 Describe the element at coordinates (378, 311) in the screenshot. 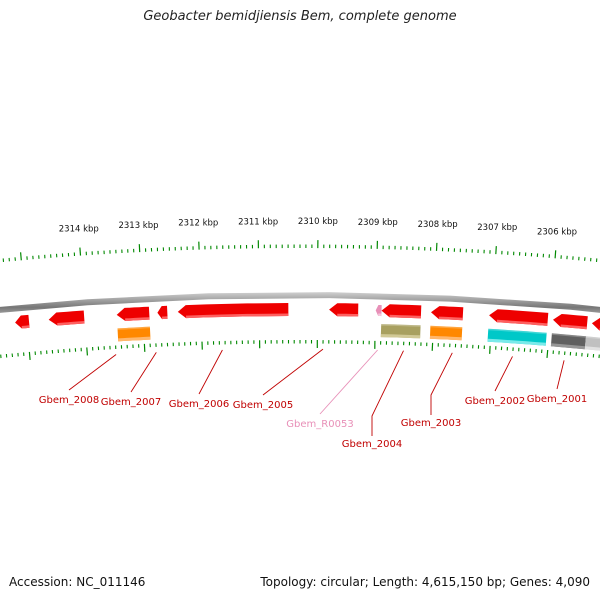

I see `rna-feature` at that location.